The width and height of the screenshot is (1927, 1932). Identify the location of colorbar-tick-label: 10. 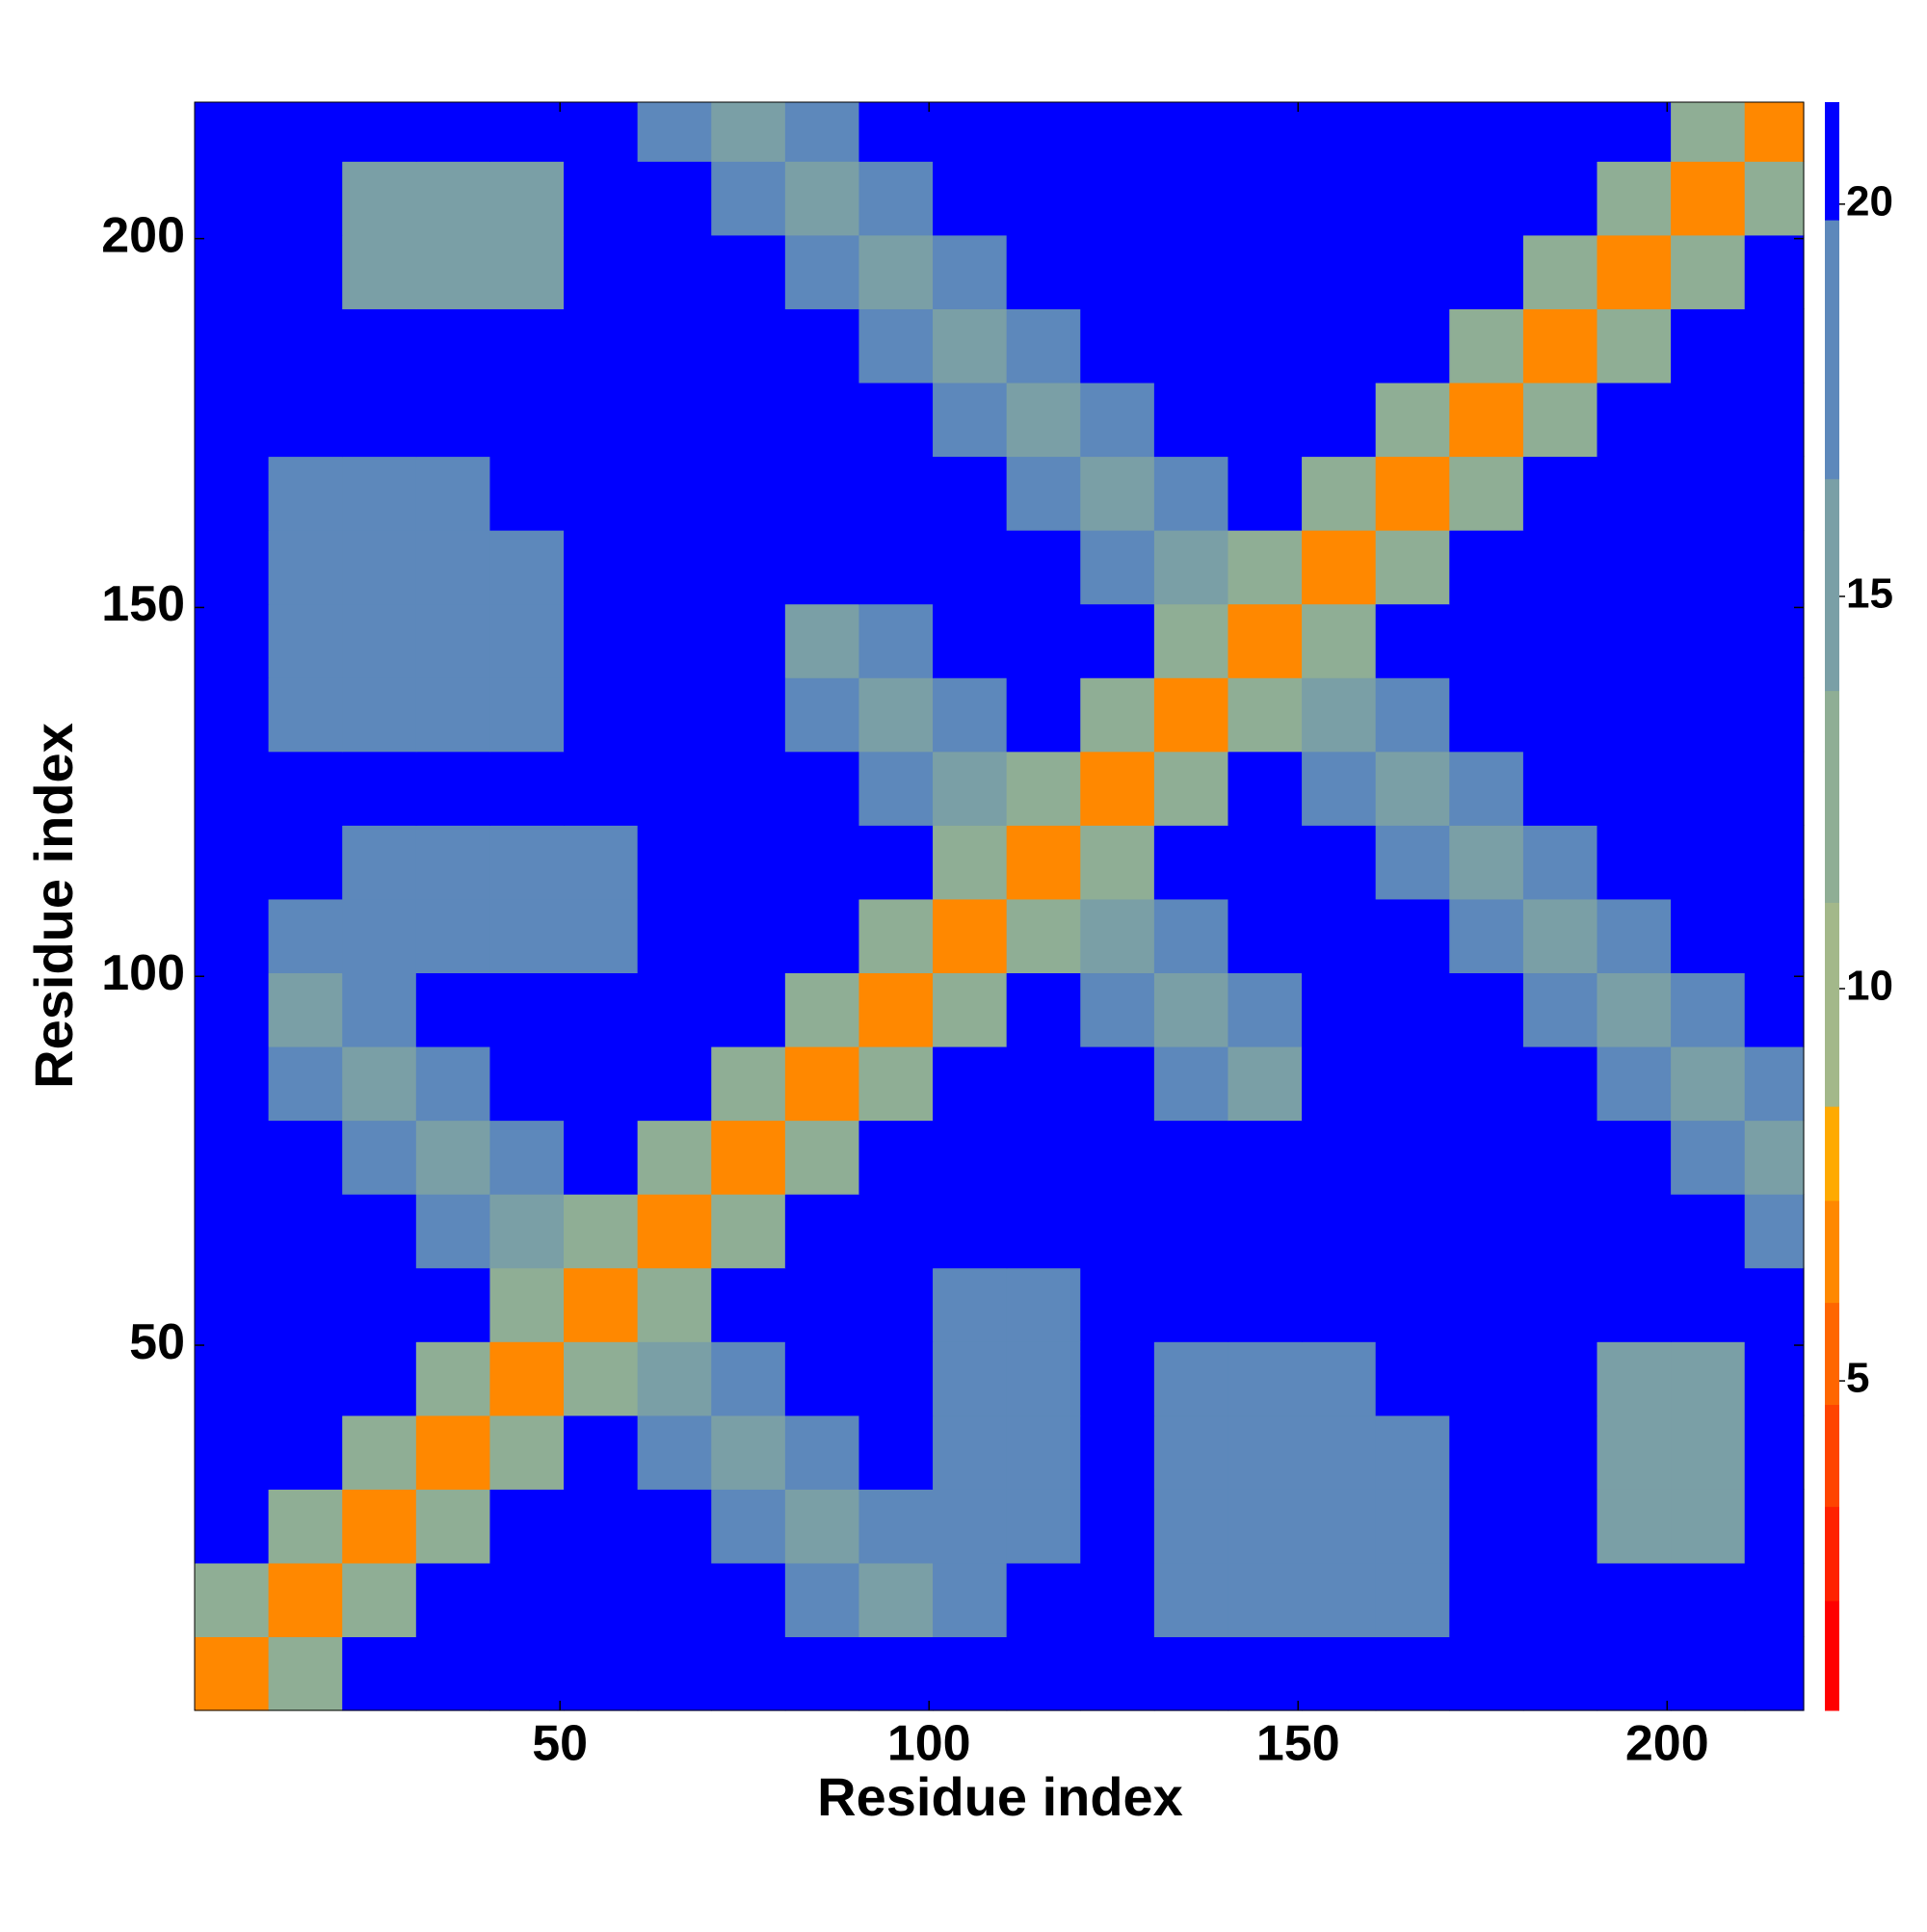
(1869, 986).